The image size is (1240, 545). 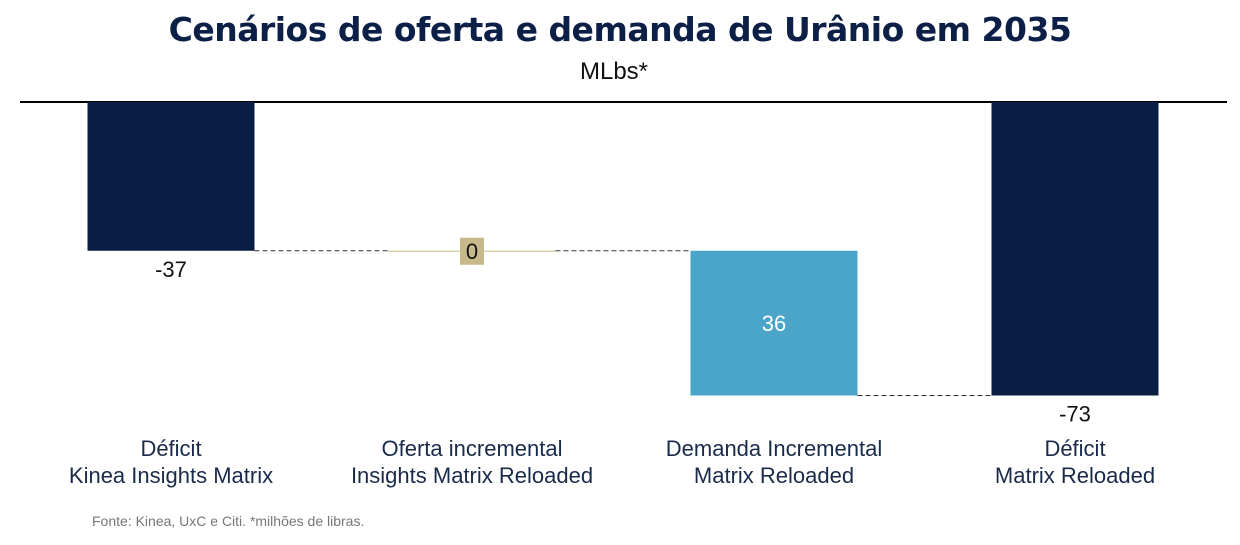 I want to click on chart-subtitle: MLbs*, so click(x=614, y=71).